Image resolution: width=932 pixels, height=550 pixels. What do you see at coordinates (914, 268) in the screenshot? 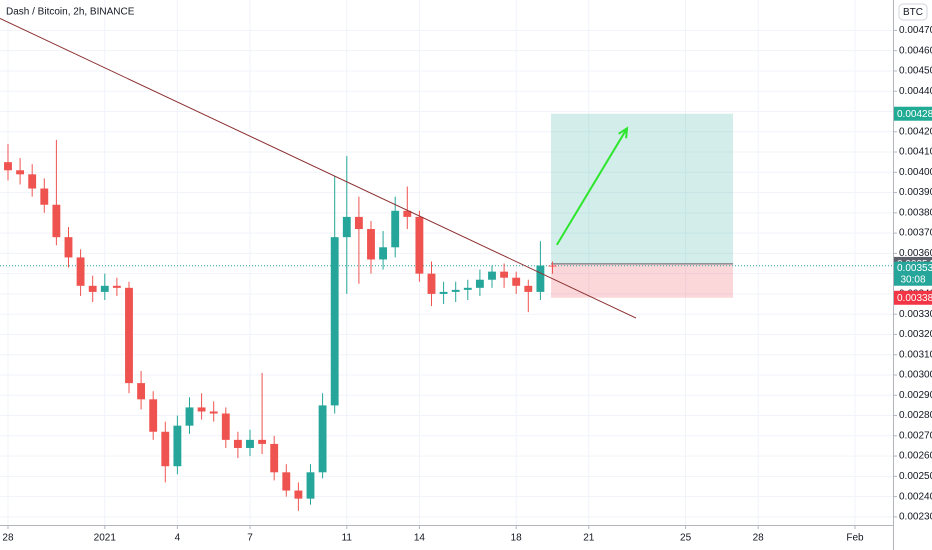
I see `last-price-label: 0.003539` at bounding box center [914, 268].